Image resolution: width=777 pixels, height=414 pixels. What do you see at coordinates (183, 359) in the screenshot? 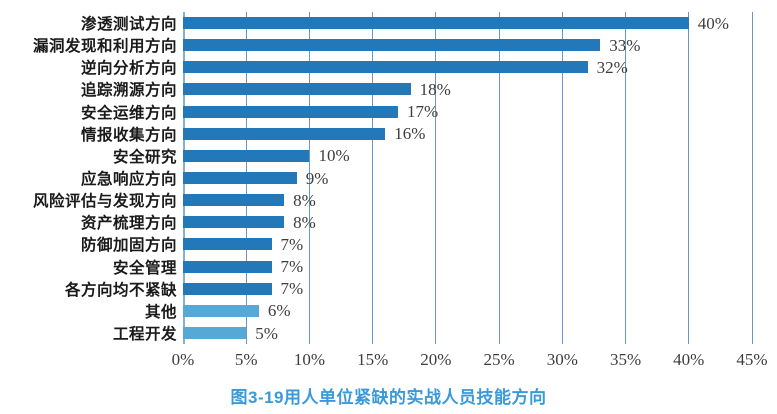
I see `x-tick-label: 0%` at bounding box center [183, 359].